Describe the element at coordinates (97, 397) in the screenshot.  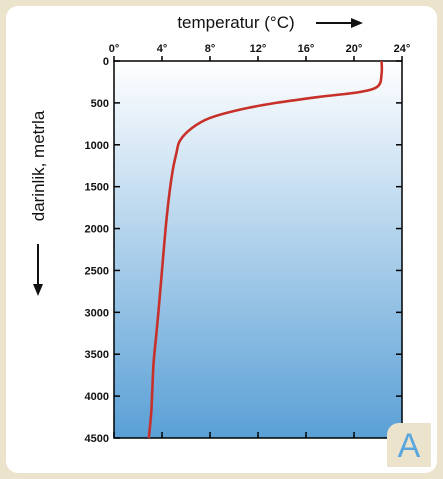
I see `y-tick-label: 4000` at that location.